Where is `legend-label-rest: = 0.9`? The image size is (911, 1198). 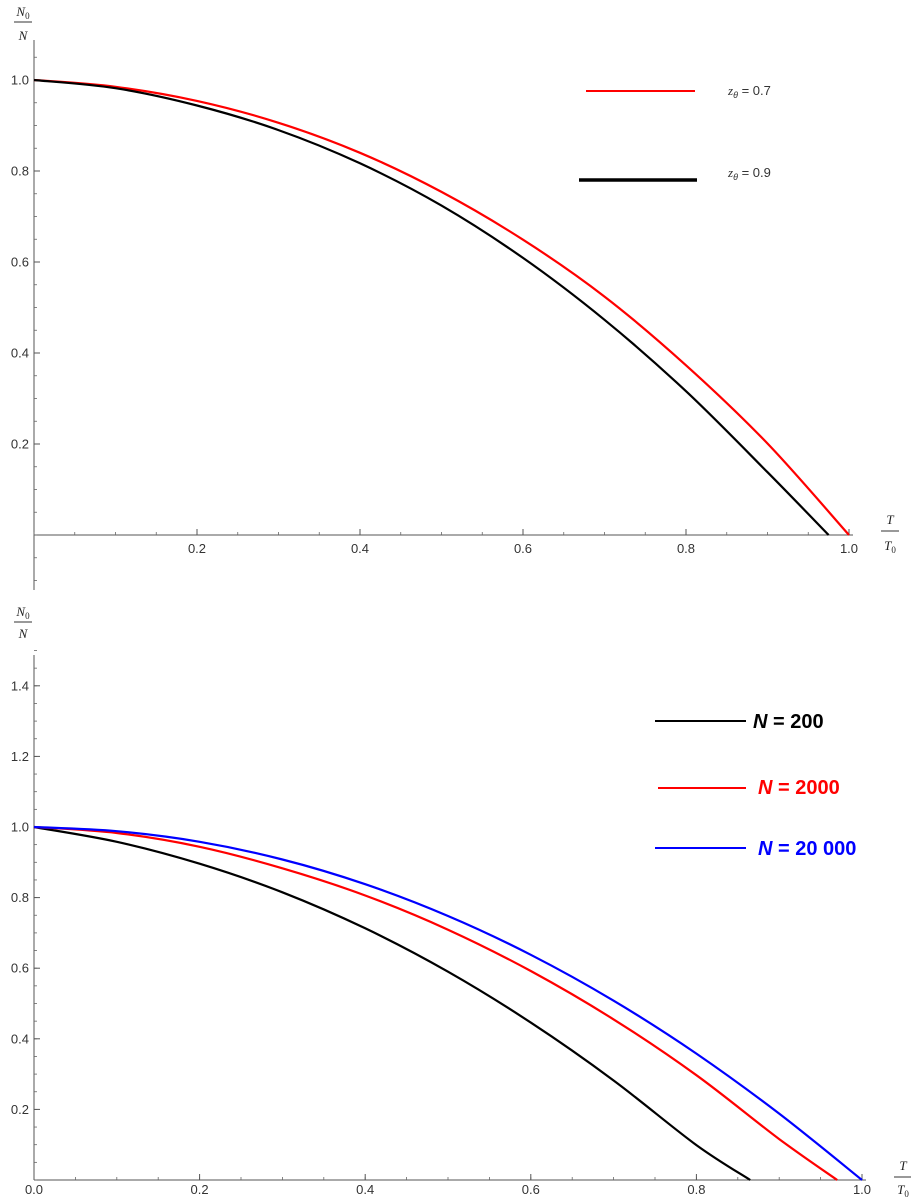
legend-label-rest: = 0.9 is located at coordinates (754, 172).